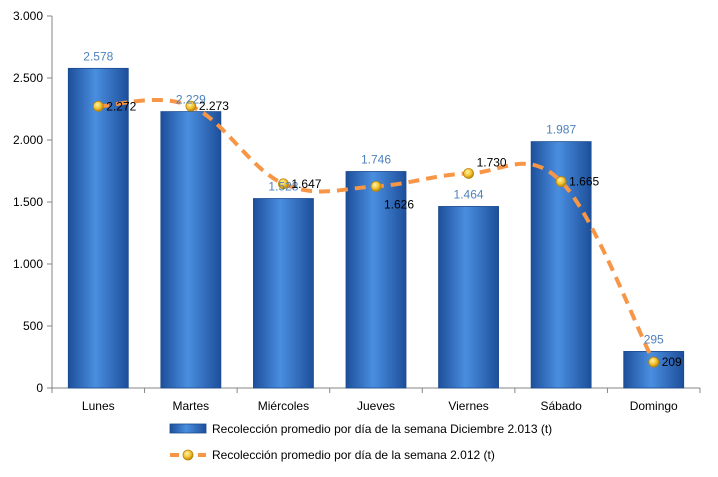 Image resolution: width=718 pixels, height=477 pixels. I want to click on bar-data-label: 1.528, so click(283, 187).